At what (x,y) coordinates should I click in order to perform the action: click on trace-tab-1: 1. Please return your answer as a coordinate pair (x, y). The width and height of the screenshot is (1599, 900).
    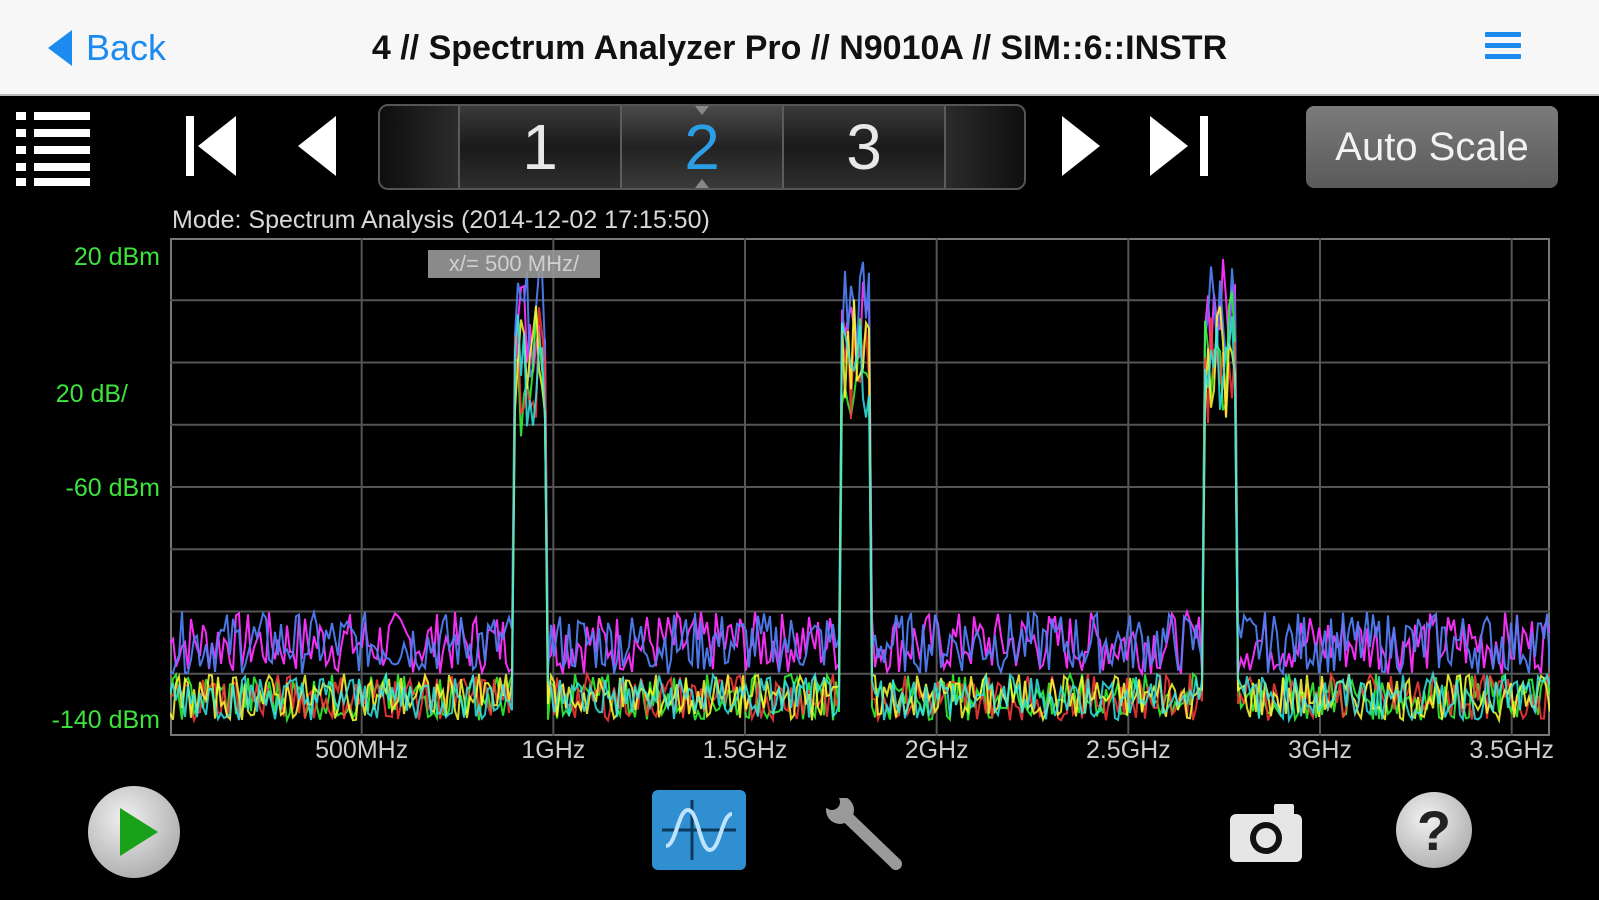
    Looking at the image, I should click on (541, 147).